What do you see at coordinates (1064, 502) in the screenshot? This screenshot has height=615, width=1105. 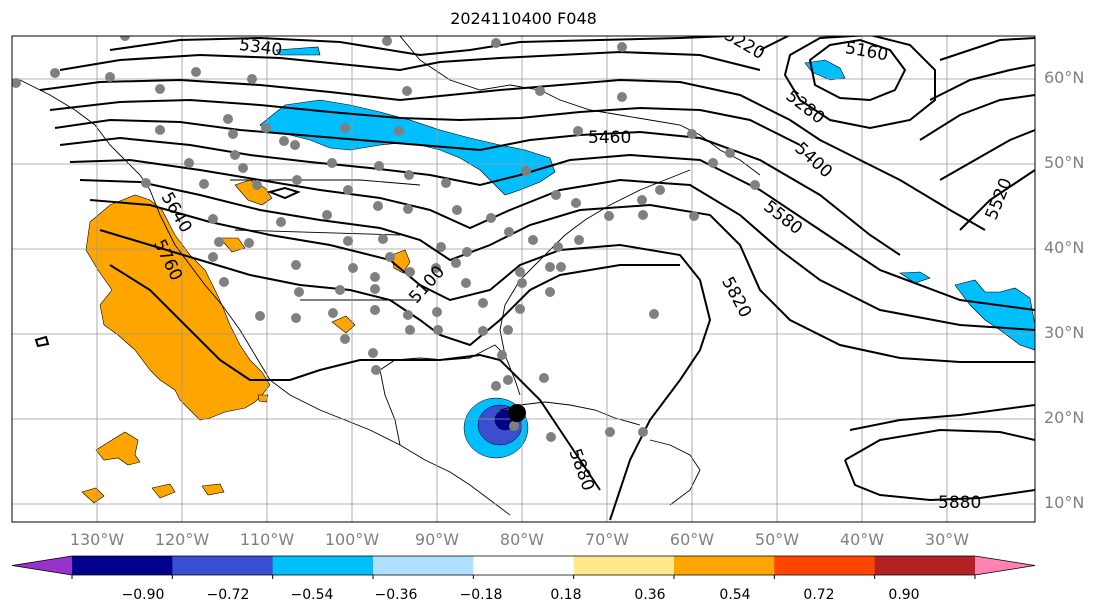 I see `lat-label: 10°N` at bounding box center [1064, 502].